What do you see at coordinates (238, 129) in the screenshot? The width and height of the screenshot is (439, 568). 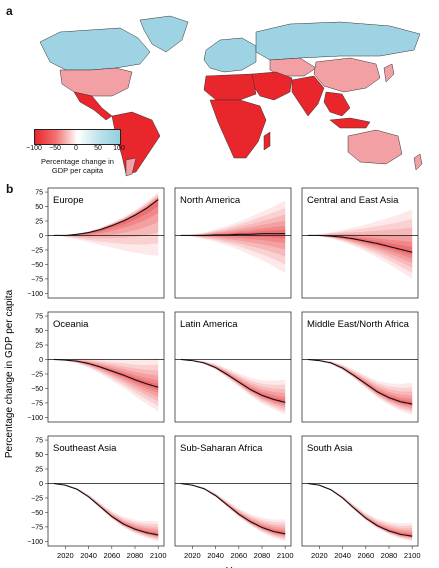 I see `map-region-sub-saharan-africa` at bounding box center [238, 129].